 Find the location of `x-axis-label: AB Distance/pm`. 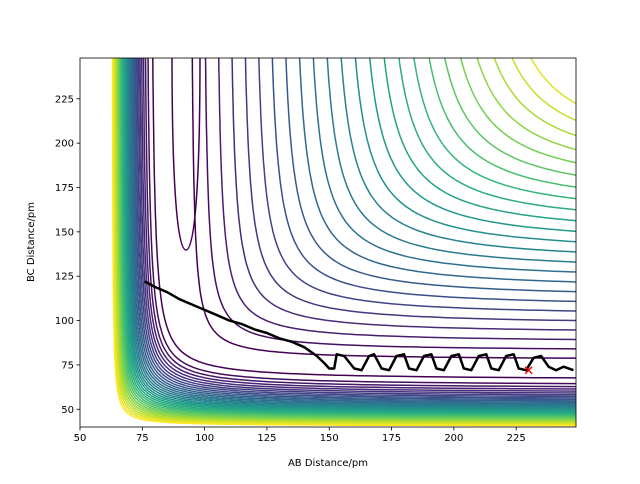

x-axis-label: AB Distance/pm is located at coordinates (328, 463).